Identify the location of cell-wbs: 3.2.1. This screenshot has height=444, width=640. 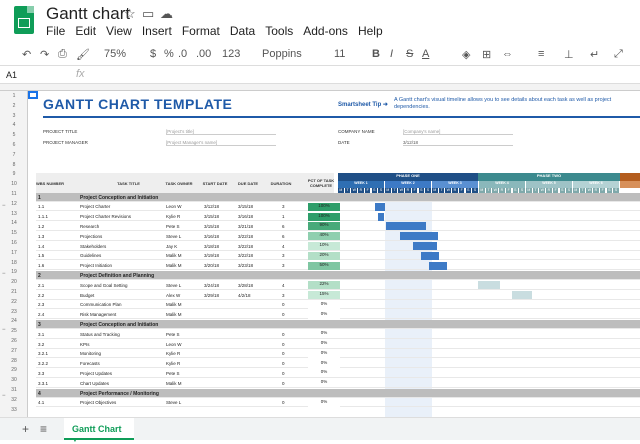
(43, 354).